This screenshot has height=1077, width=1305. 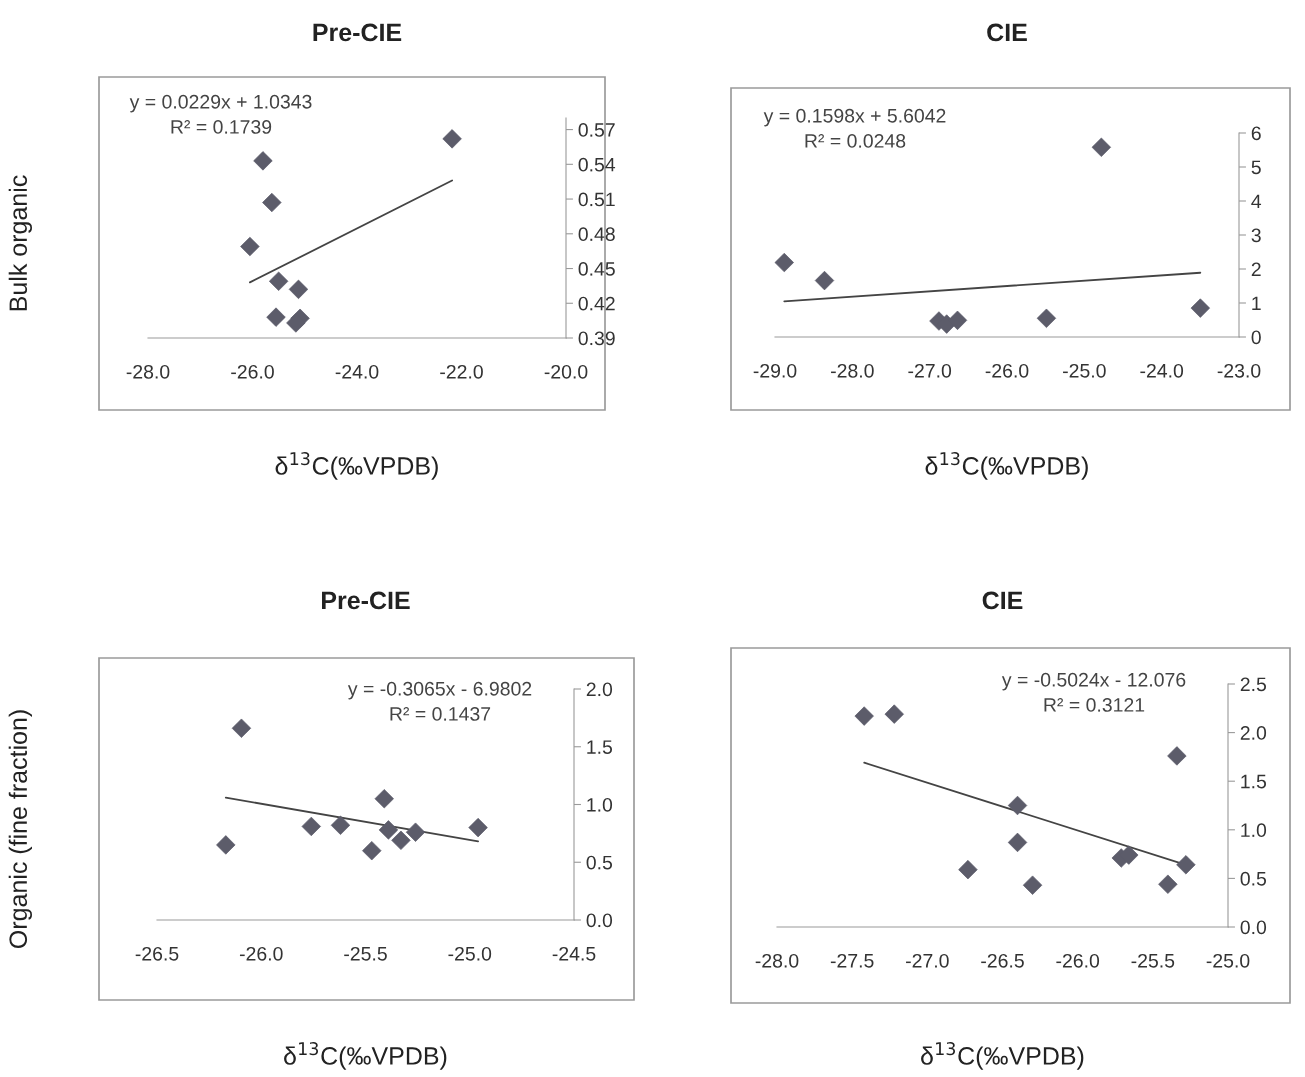 What do you see at coordinates (1253, 684) in the screenshot?
I see `y-tick-label: 2.5` at bounding box center [1253, 684].